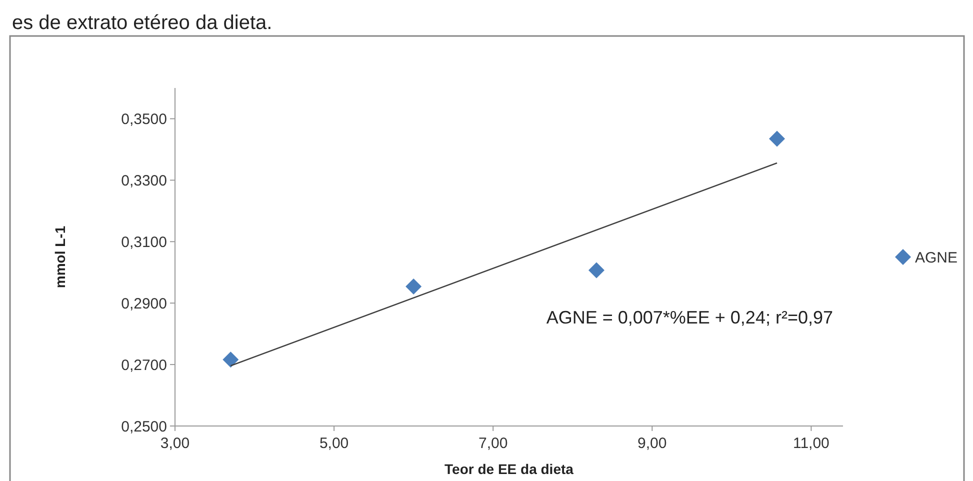 This screenshot has width=973, height=481. I want to click on y-tick-label: 0,2500, so click(144, 427).